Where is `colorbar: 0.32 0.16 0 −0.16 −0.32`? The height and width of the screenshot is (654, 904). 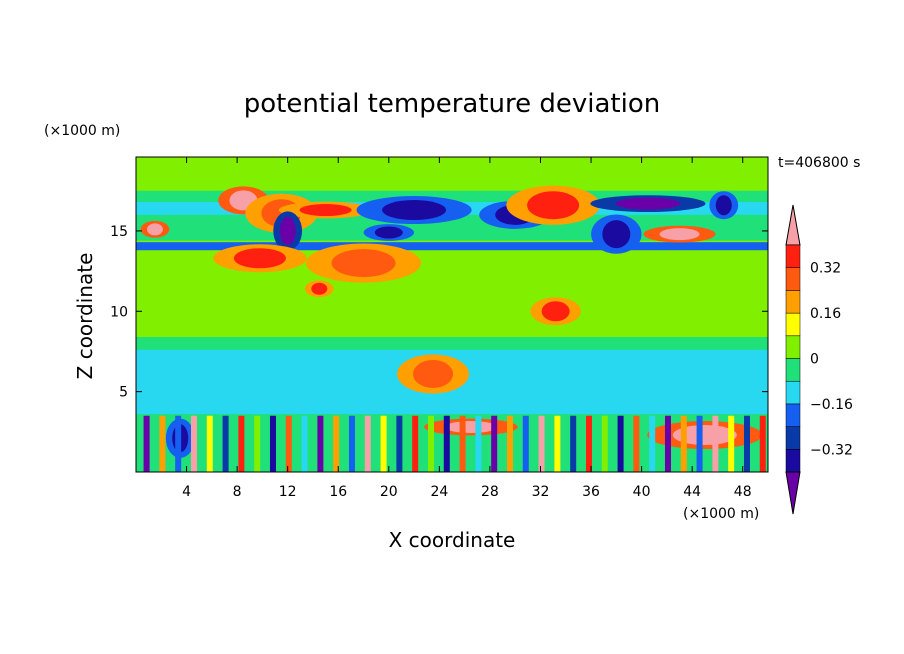
colorbar: 0.32 0.16 0 −0.16 −0.32 is located at coordinates (819, 359).